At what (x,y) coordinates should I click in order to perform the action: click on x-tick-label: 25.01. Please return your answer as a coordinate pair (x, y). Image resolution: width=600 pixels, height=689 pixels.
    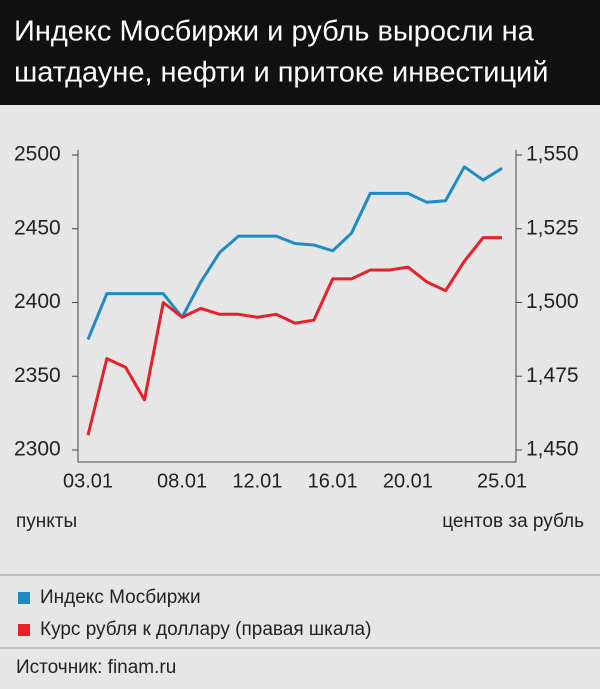
    Looking at the image, I should click on (502, 481).